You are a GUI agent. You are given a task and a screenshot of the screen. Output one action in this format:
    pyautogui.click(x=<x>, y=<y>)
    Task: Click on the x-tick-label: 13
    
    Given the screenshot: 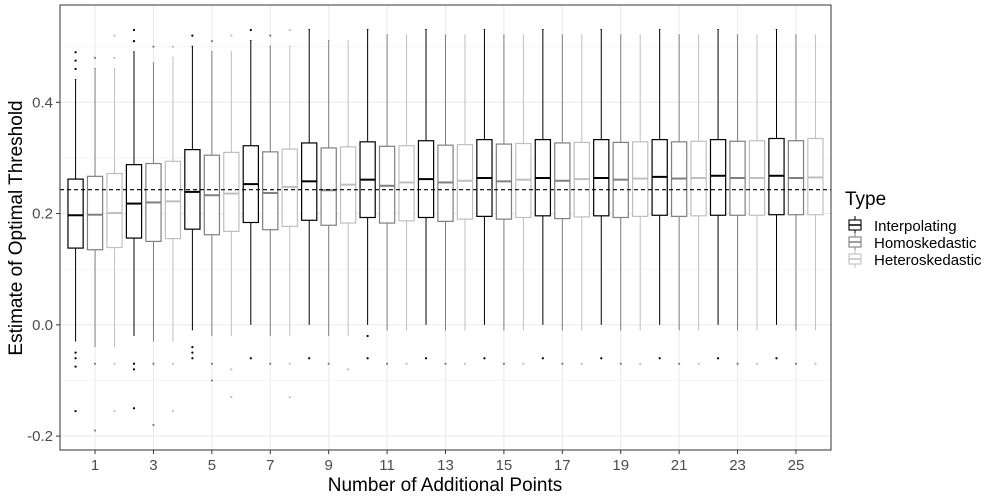 What is the action you would take?
    pyautogui.click(x=445, y=465)
    